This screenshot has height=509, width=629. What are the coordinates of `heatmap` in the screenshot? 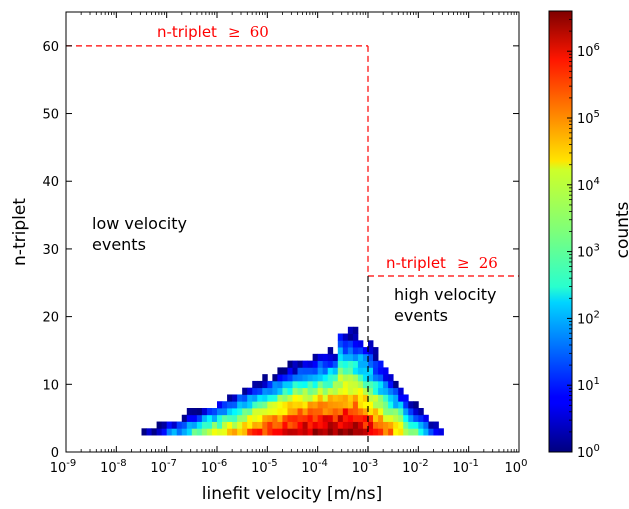 It's located at (292, 381).